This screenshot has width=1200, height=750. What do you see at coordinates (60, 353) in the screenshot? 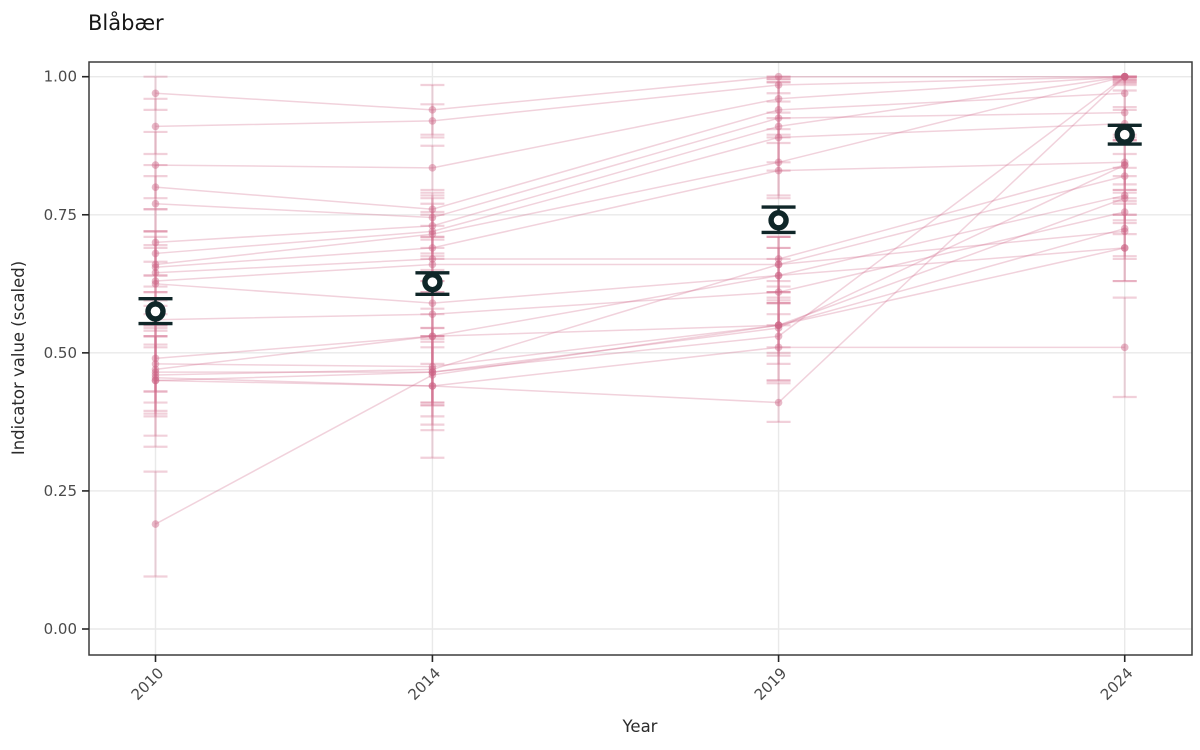
I see `y-tick-label: 0.50` at bounding box center [60, 353].